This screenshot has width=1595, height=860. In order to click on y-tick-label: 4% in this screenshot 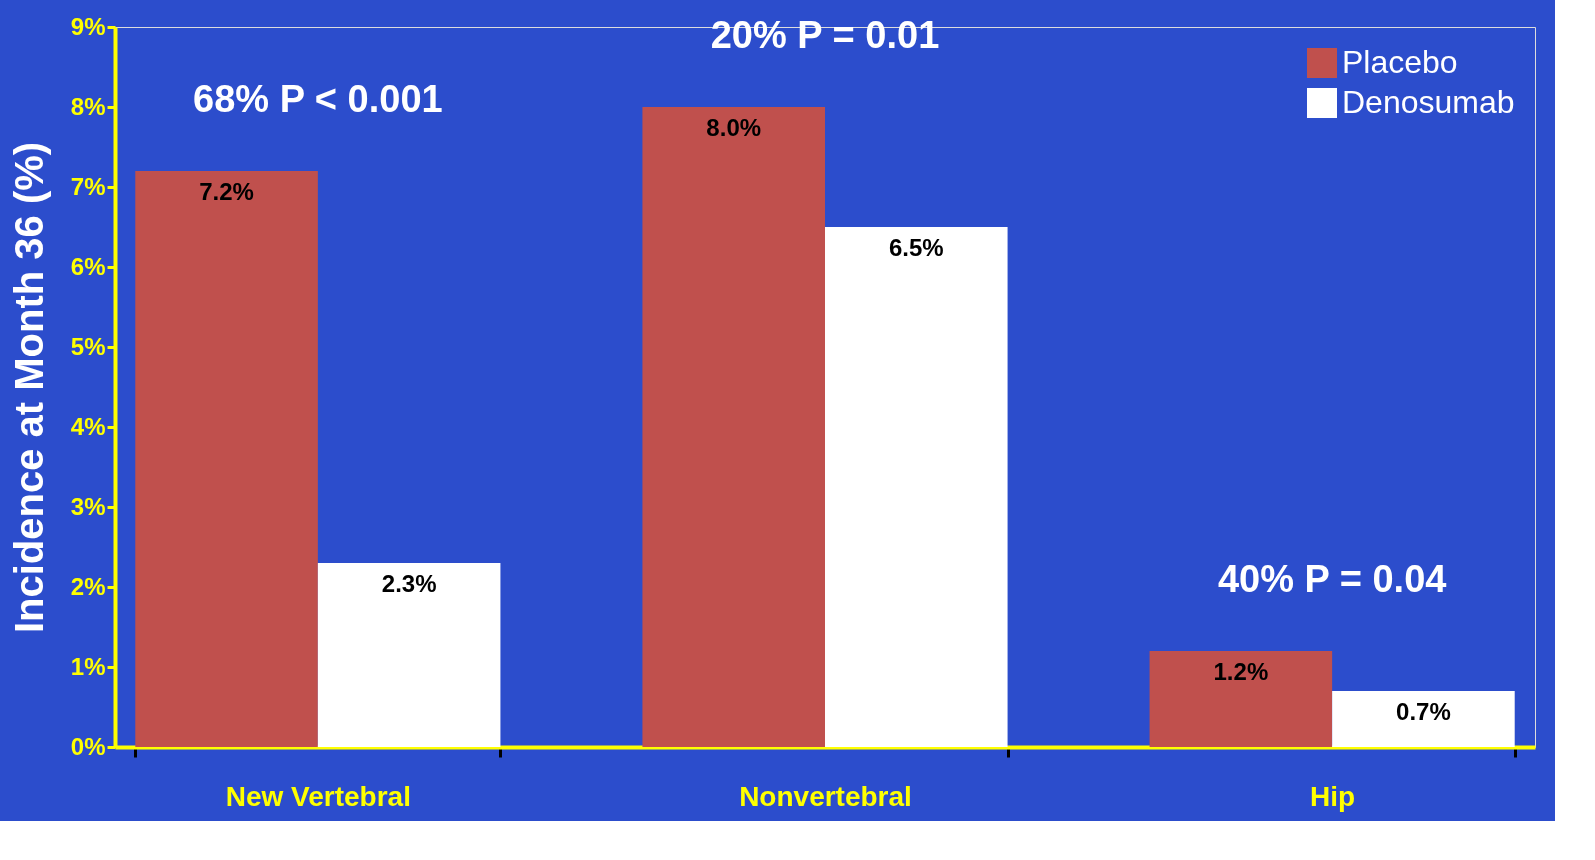, I will do `click(88, 426)`.